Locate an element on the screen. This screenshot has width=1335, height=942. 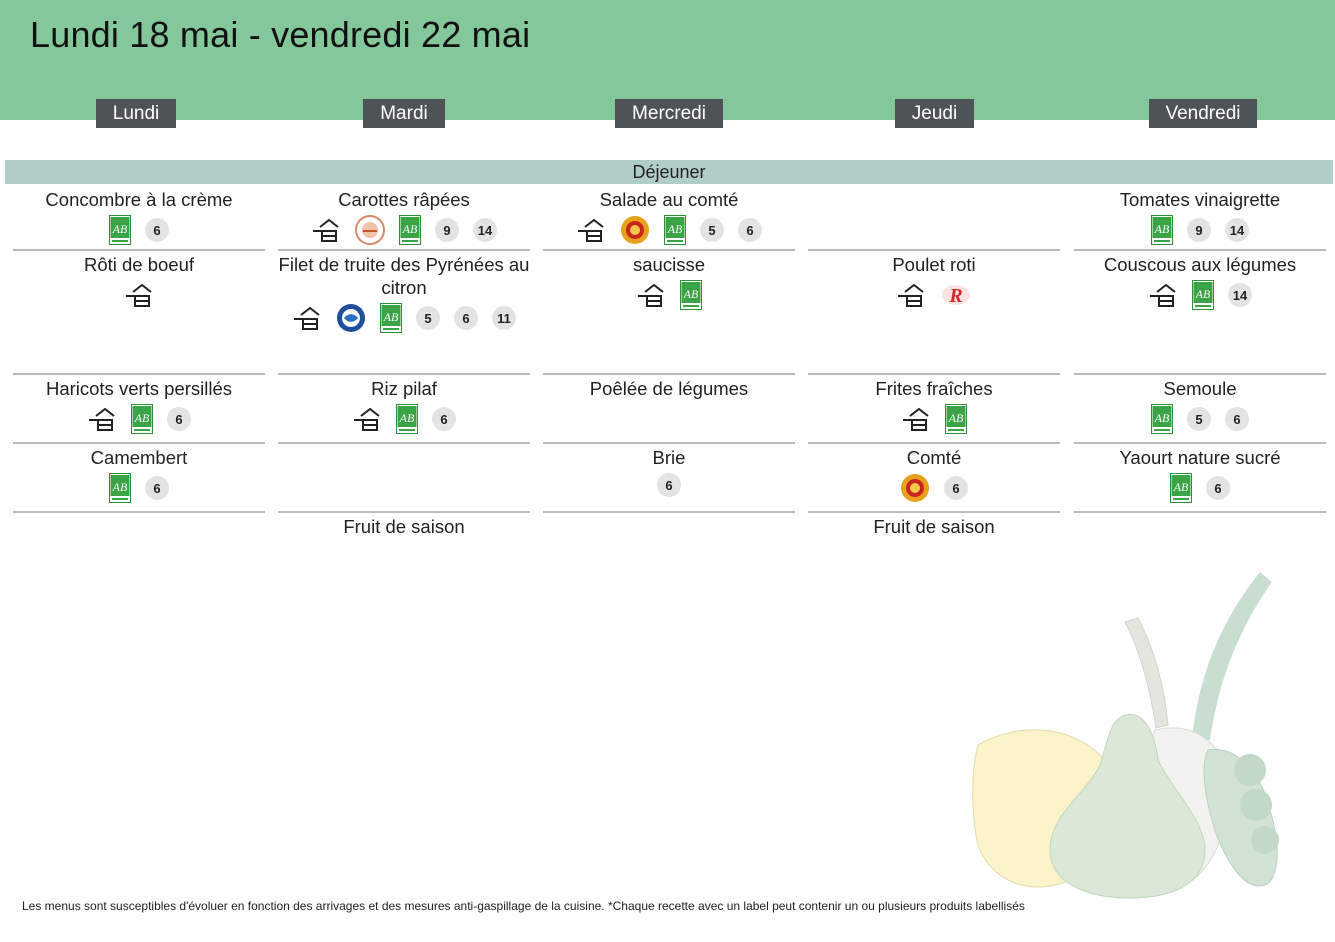
menu-cell: Frites fraîches AB is located at coordinates (934, 409).